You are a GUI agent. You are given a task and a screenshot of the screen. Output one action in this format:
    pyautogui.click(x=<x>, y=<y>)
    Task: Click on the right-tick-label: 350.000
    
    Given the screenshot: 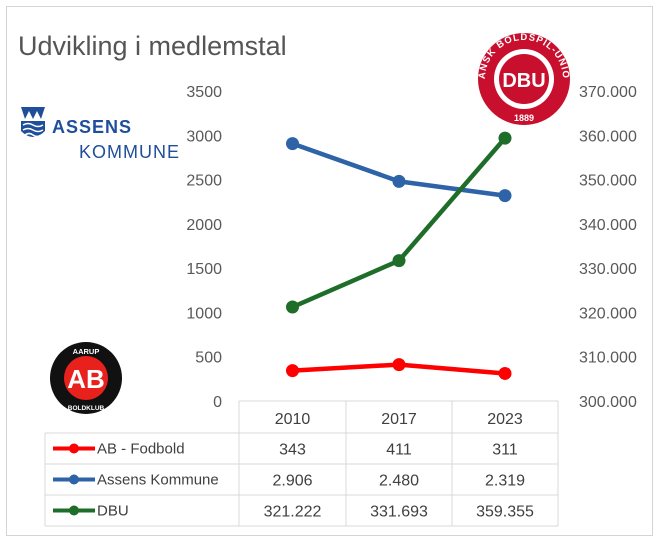 What is the action you would take?
    pyautogui.click(x=608, y=181)
    